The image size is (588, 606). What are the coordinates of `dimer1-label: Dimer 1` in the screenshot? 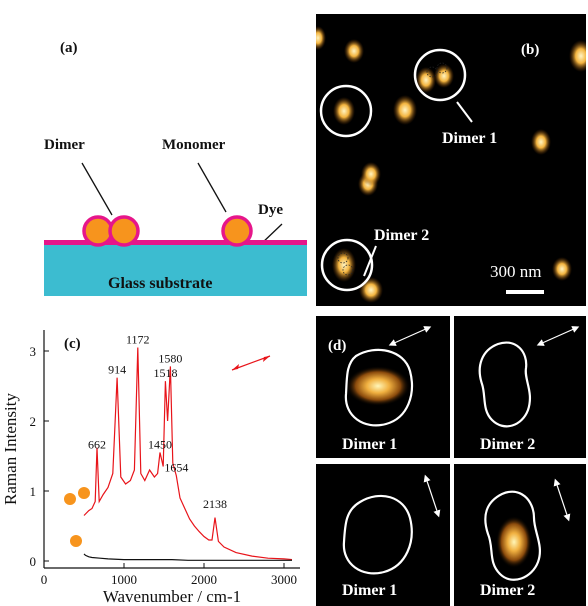 It's located at (470, 138).